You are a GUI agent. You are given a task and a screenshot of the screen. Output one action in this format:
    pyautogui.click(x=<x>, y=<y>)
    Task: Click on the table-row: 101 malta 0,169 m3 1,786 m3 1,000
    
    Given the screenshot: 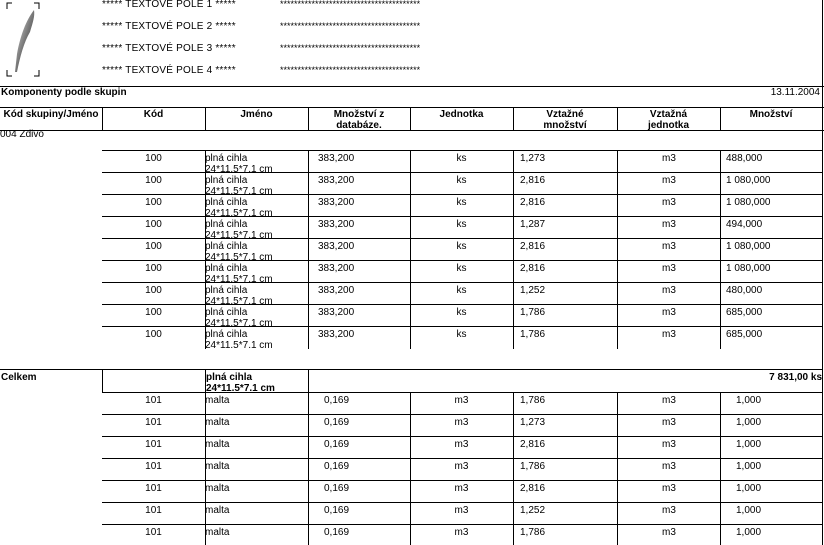 What is the action you would take?
    pyautogui.click(x=462, y=403)
    